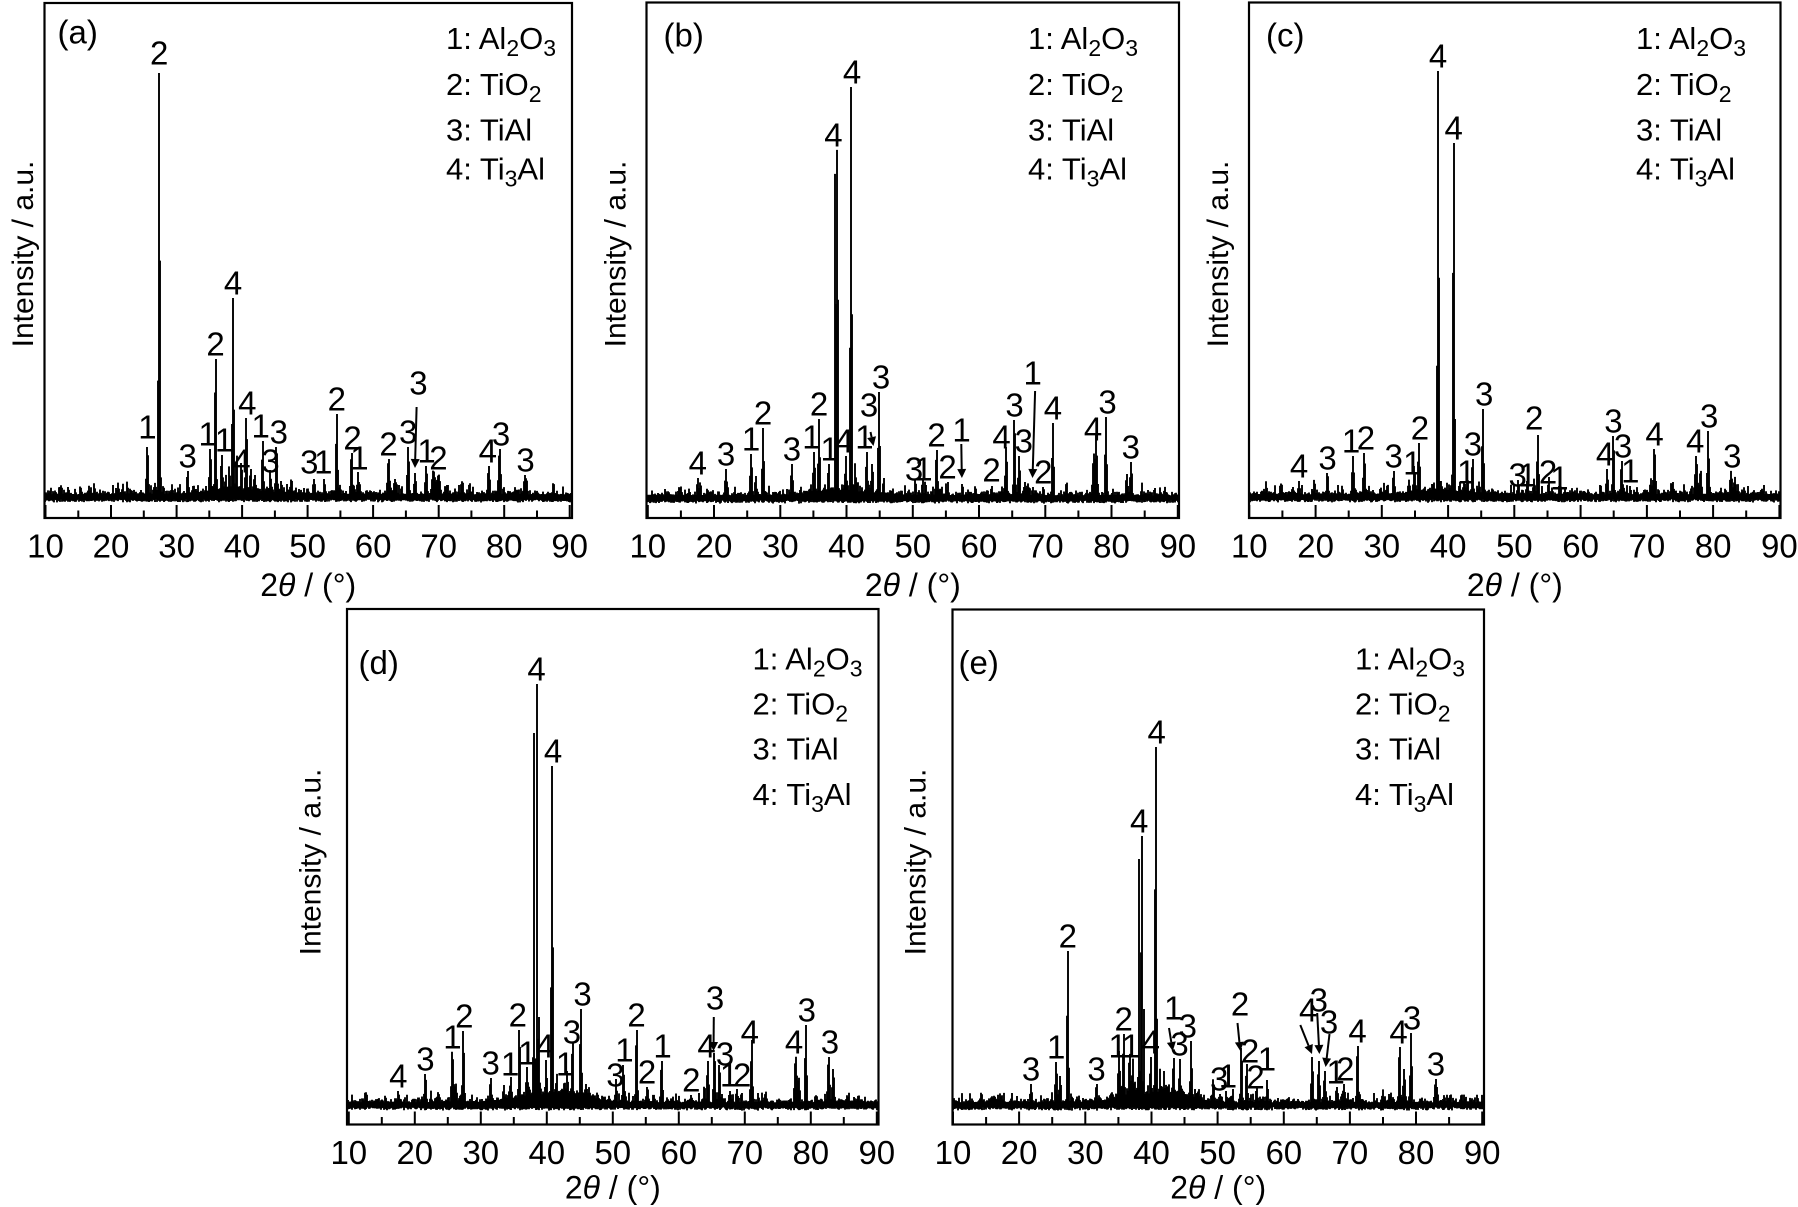 The image size is (1798, 1207). What do you see at coordinates (684, 35) in the screenshot?
I see `svg-text: (b)` at bounding box center [684, 35].